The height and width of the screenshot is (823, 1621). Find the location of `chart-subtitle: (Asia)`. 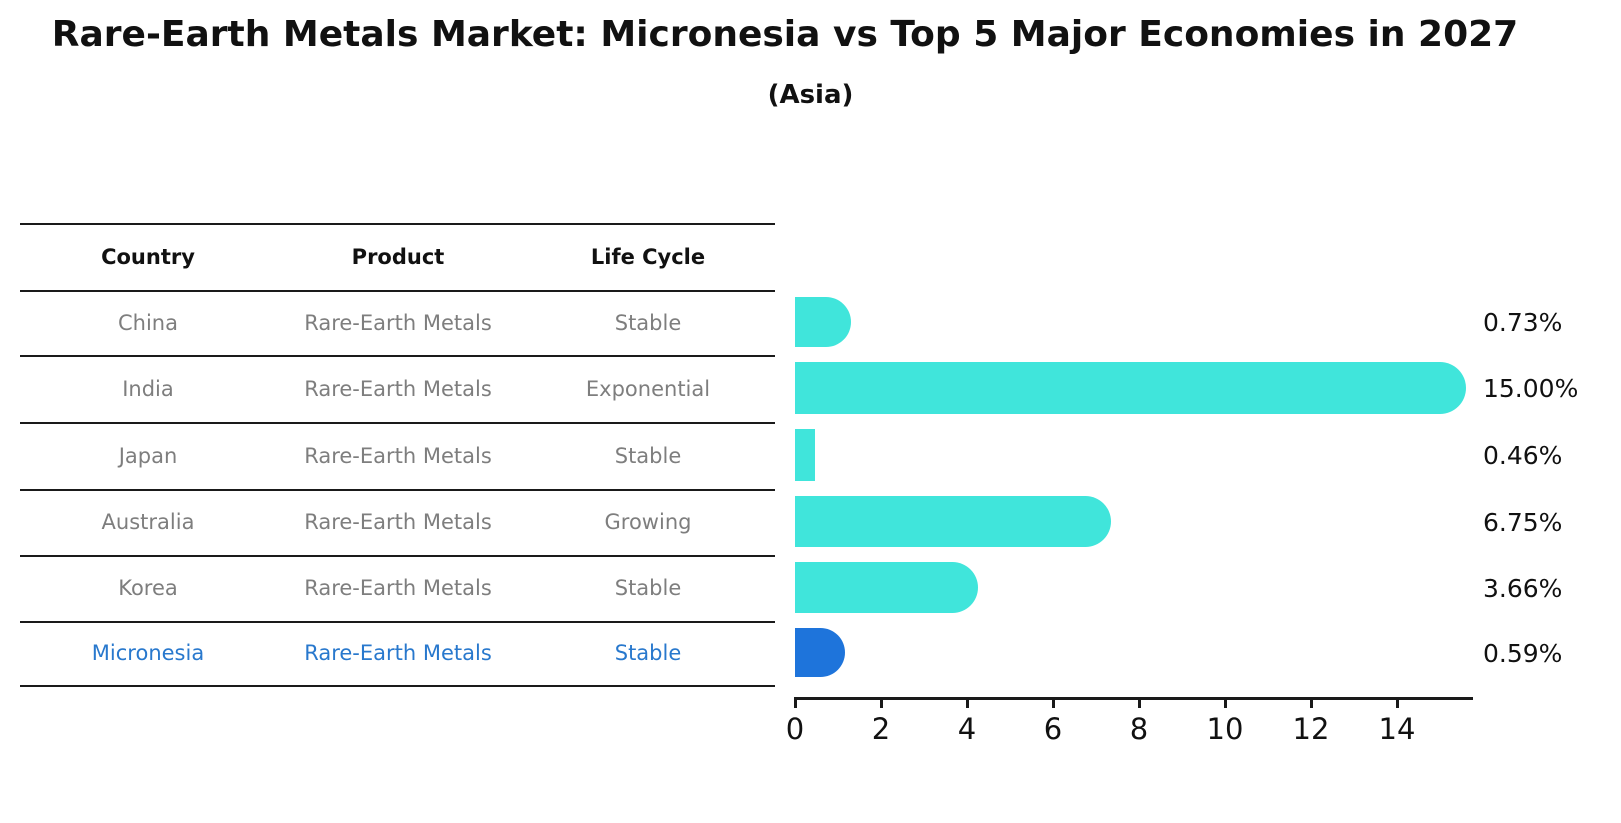

chart-subtitle: (Asia) is located at coordinates (810, 95).